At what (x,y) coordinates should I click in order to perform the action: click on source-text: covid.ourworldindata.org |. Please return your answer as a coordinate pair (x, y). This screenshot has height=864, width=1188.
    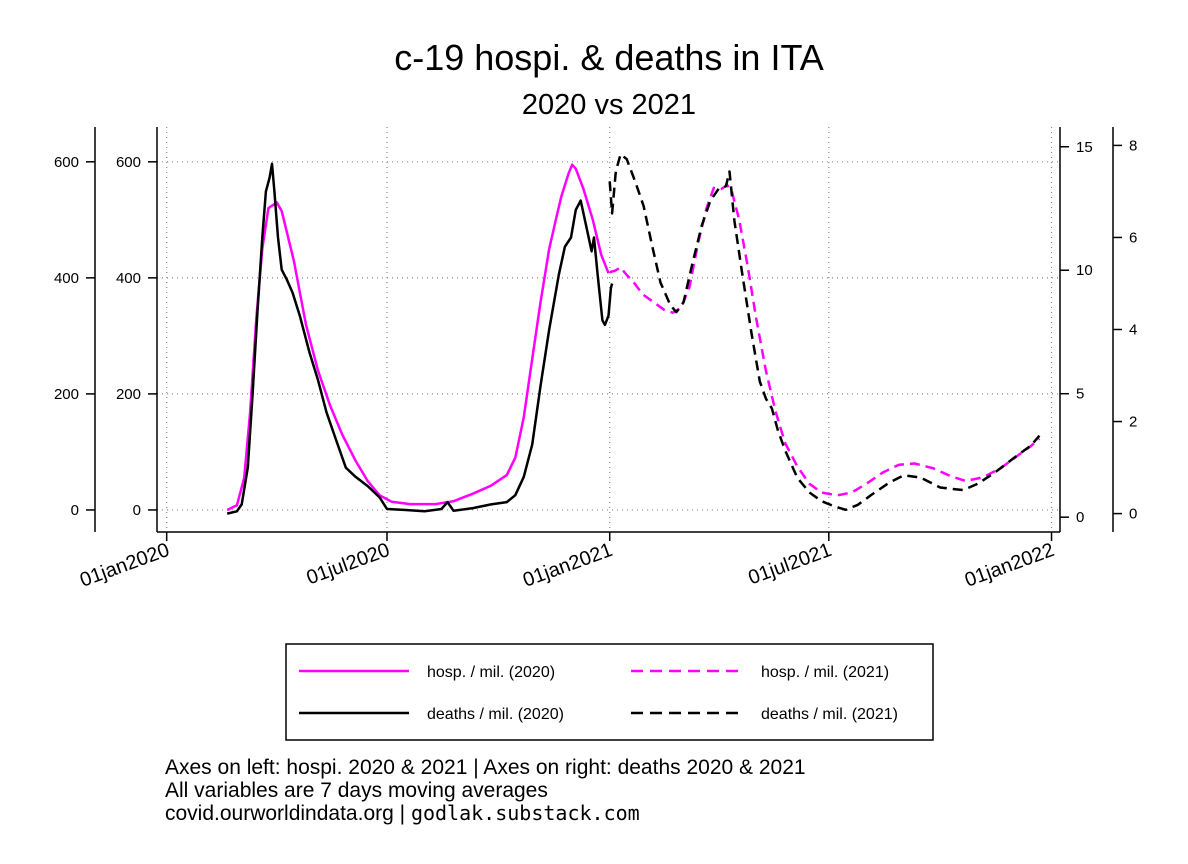
    Looking at the image, I should click on (285, 813).